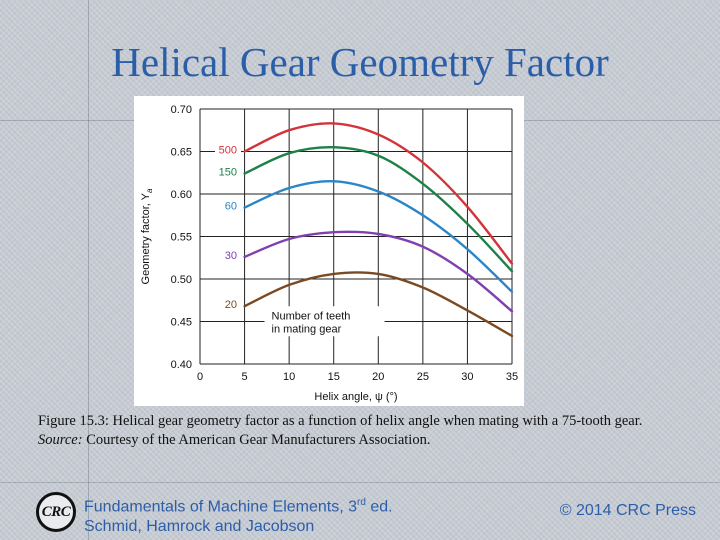  What do you see at coordinates (231, 207) in the screenshot?
I see `series-label-60: 60` at bounding box center [231, 207].